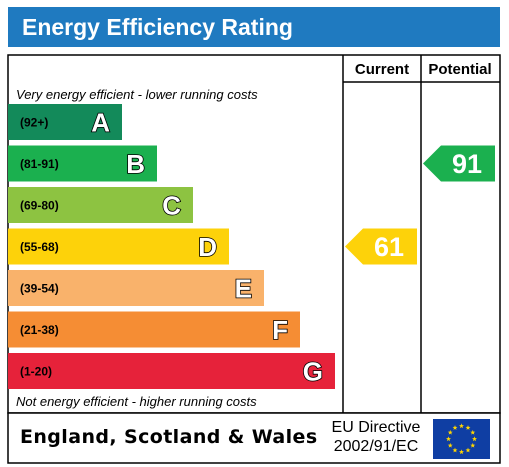 The width and height of the screenshot is (509, 467). Describe the element at coordinates (169, 437) in the screenshot. I see `footer-region: England, Scotland & Wales` at that location.